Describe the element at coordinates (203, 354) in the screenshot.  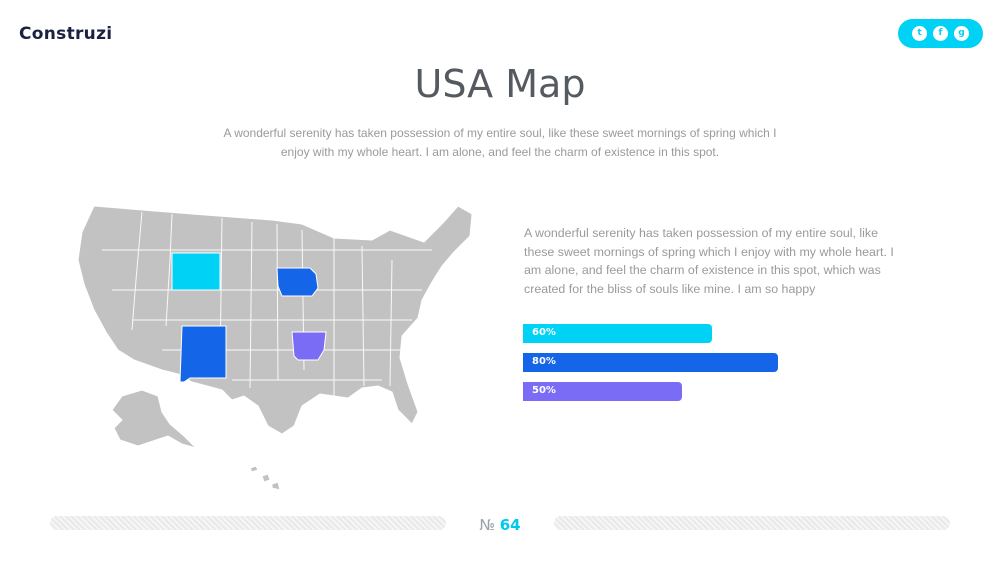
I see `map-state-new-mexico` at that location.